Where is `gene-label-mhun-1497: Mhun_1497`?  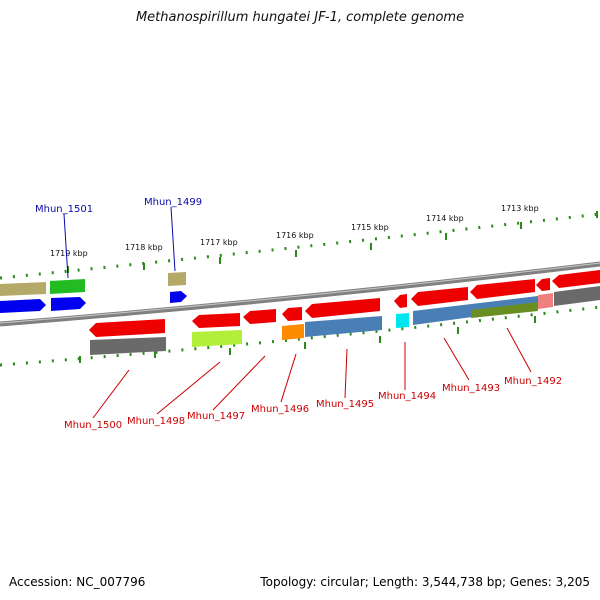 gene-label-mhun-1497: Mhun_1497 is located at coordinates (216, 416).